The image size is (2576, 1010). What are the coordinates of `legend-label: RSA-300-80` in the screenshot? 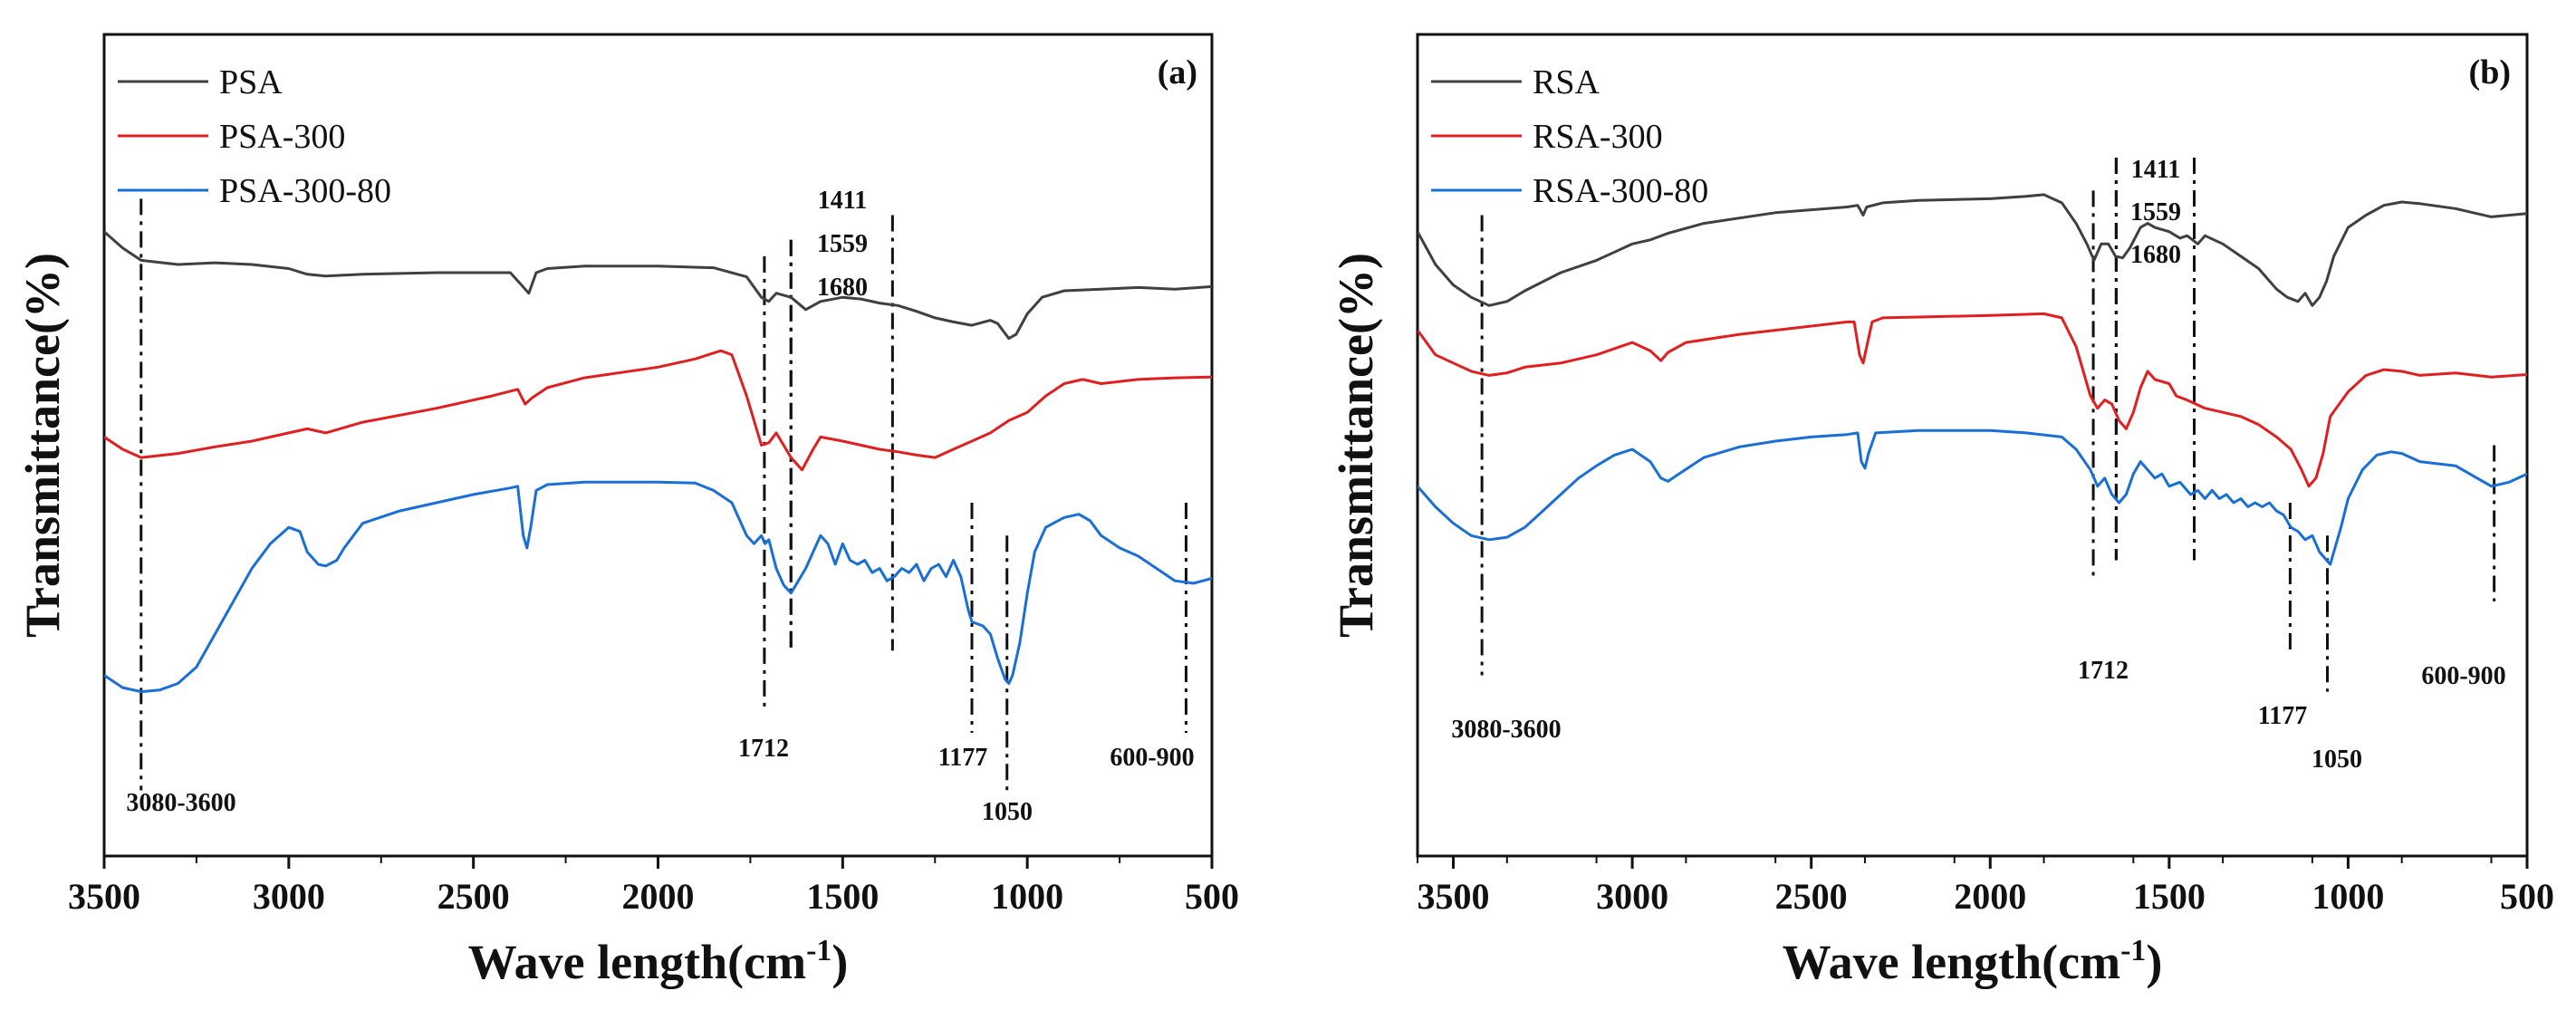 It's located at (1620, 191).